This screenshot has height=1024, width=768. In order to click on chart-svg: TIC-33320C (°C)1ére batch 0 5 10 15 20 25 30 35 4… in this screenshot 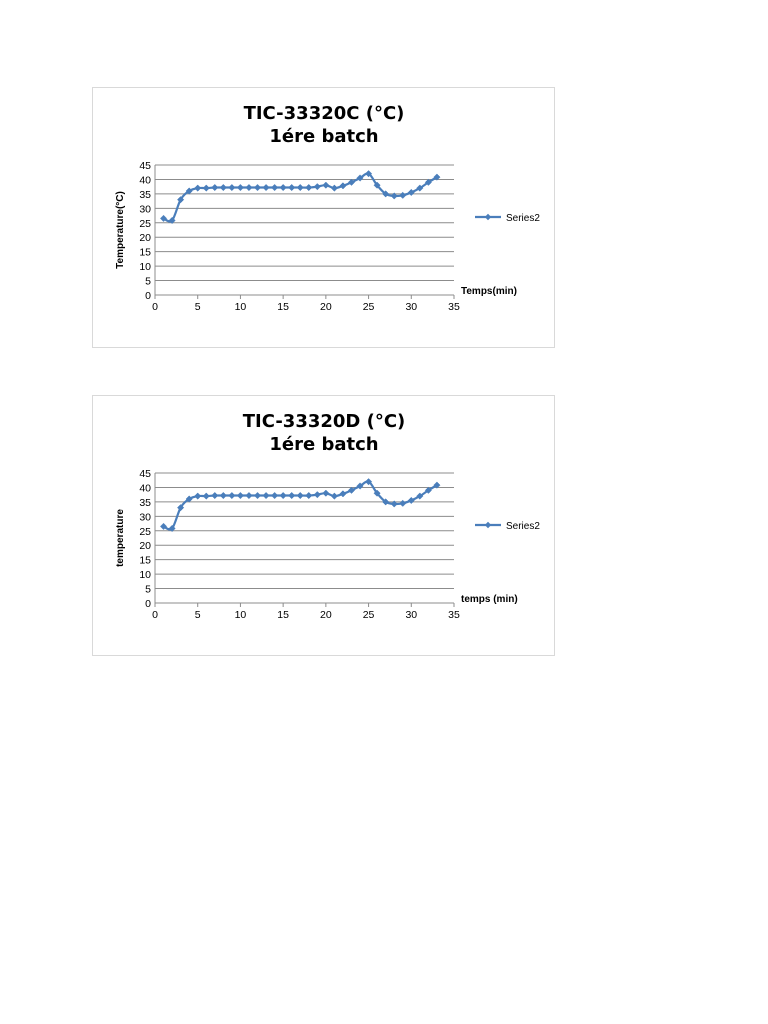, I will do `click(327, 208)`.